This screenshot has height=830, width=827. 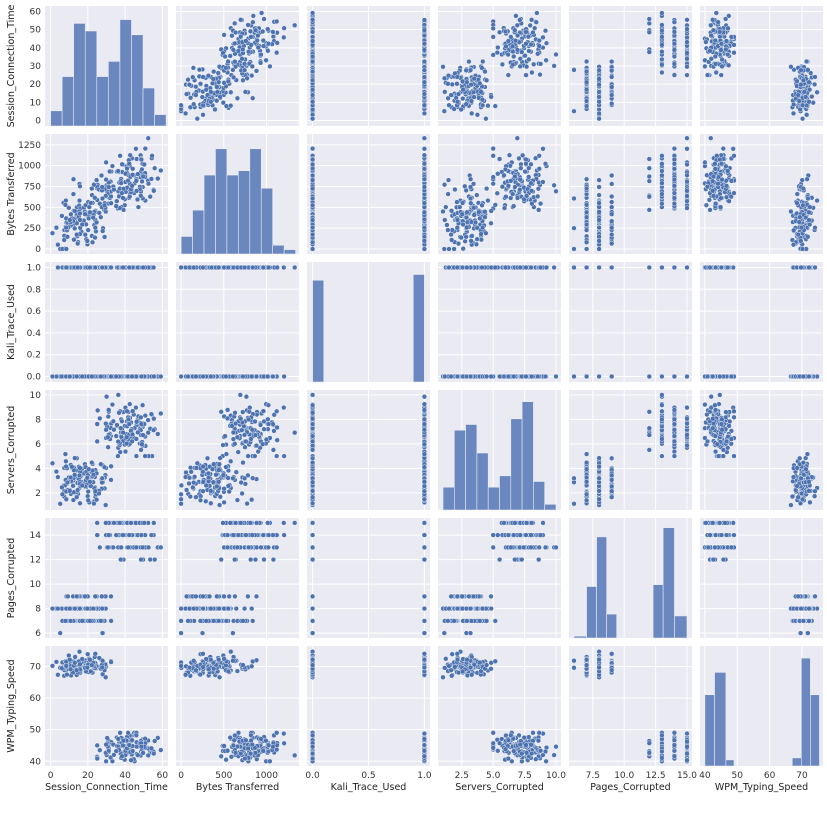 What do you see at coordinates (761, 66) in the screenshot?
I see `panel-sct-vs-wpm` at bounding box center [761, 66].